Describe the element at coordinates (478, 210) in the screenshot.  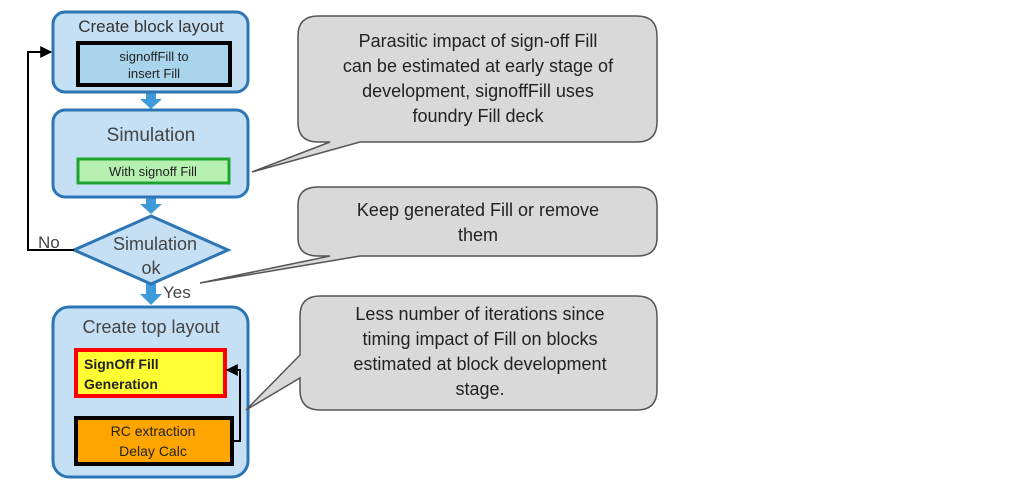
I see `callout-keep-line1: Keep generated Fill or remove` at that location.